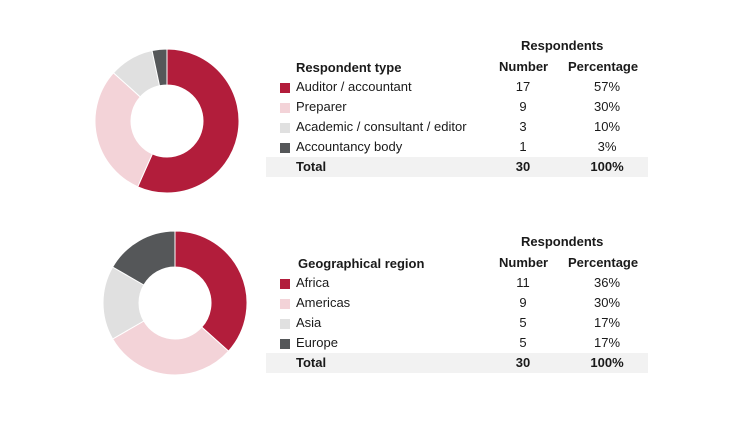 Image resolution: width=752 pixels, height=423 pixels. I want to click on row-percentage: 57%, so click(607, 86).